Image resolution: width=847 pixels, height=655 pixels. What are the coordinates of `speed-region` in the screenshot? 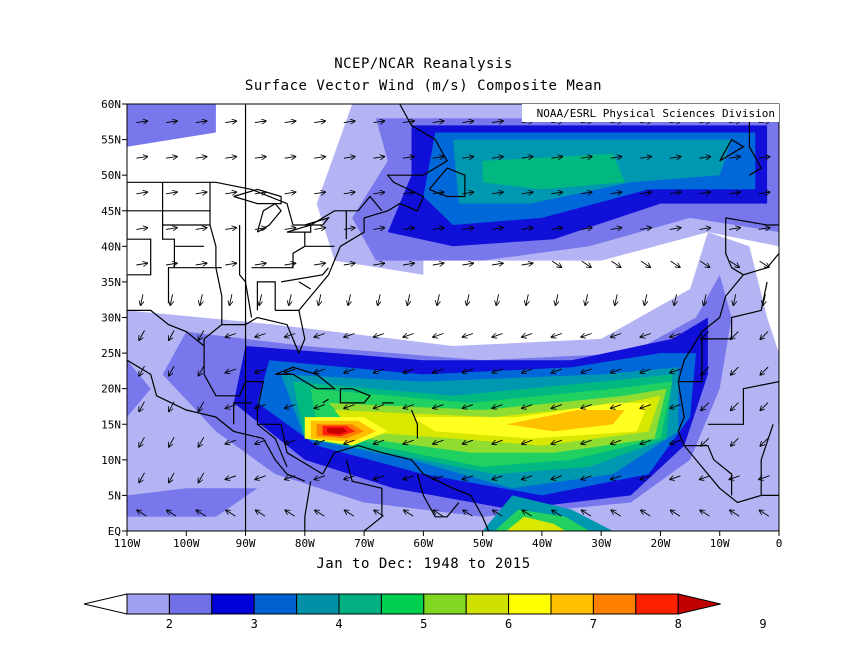 It's located at (565, 421).